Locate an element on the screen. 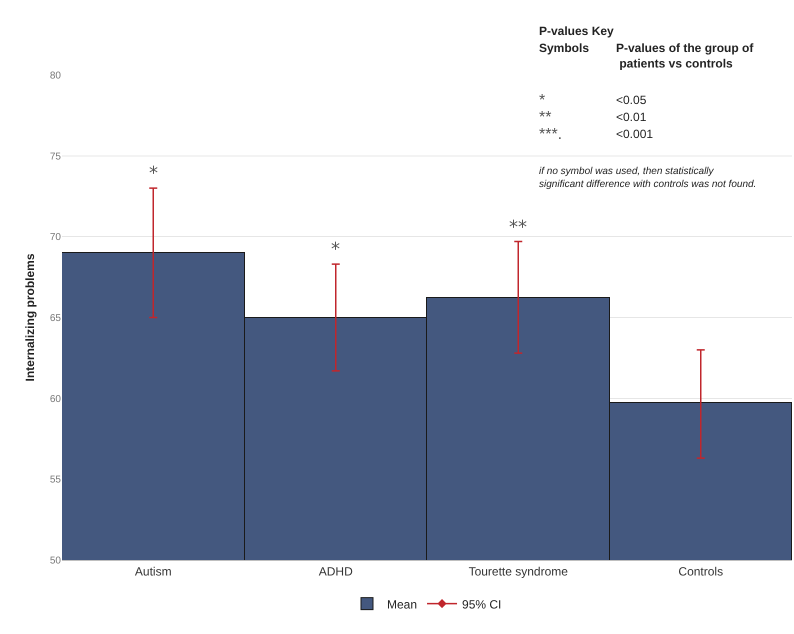 The width and height of the screenshot is (794, 634). text: Symbols is located at coordinates (564, 48).